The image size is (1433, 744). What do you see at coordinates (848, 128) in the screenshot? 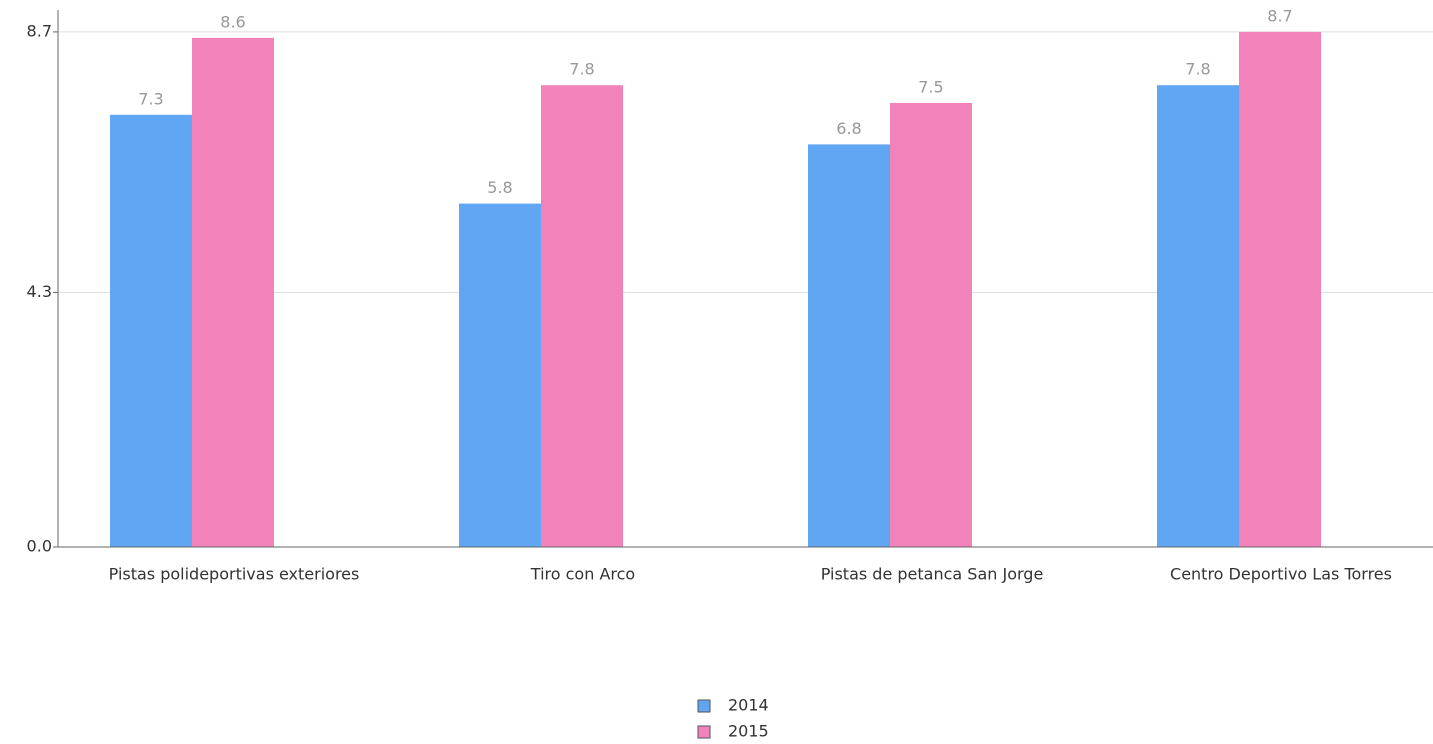
I see `value-label: 6.8` at bounding box center [848, 128].